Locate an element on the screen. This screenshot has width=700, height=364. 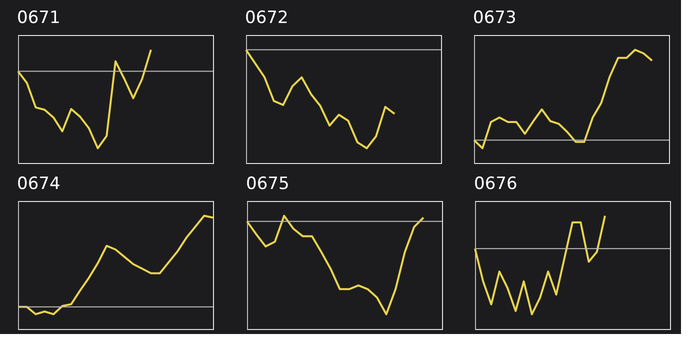
chart-title: 0674 is located at coordinates (38, 184).